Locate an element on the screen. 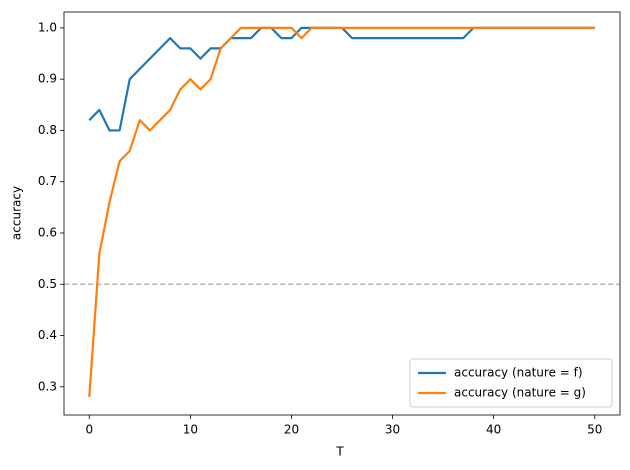 This screenshot has width=630, height=470. y-tick-label: 0.9 is located at coordinates (47, 79).